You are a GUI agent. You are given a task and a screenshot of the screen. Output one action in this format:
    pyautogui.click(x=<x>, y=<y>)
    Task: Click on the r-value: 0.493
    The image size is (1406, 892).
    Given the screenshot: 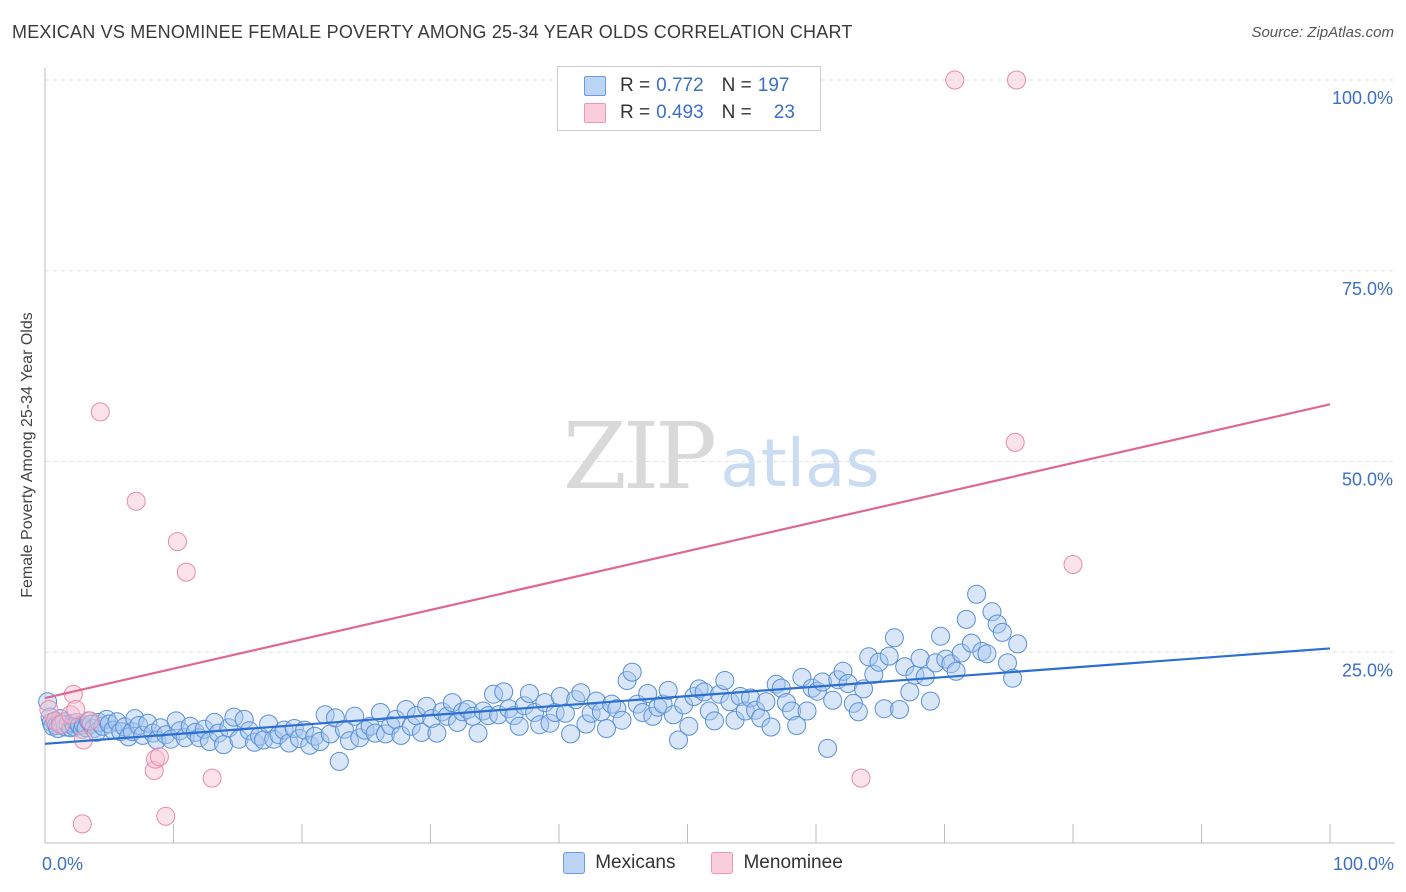 What is the action you would take?
    pyautogui.click(x=680, y=112)
    